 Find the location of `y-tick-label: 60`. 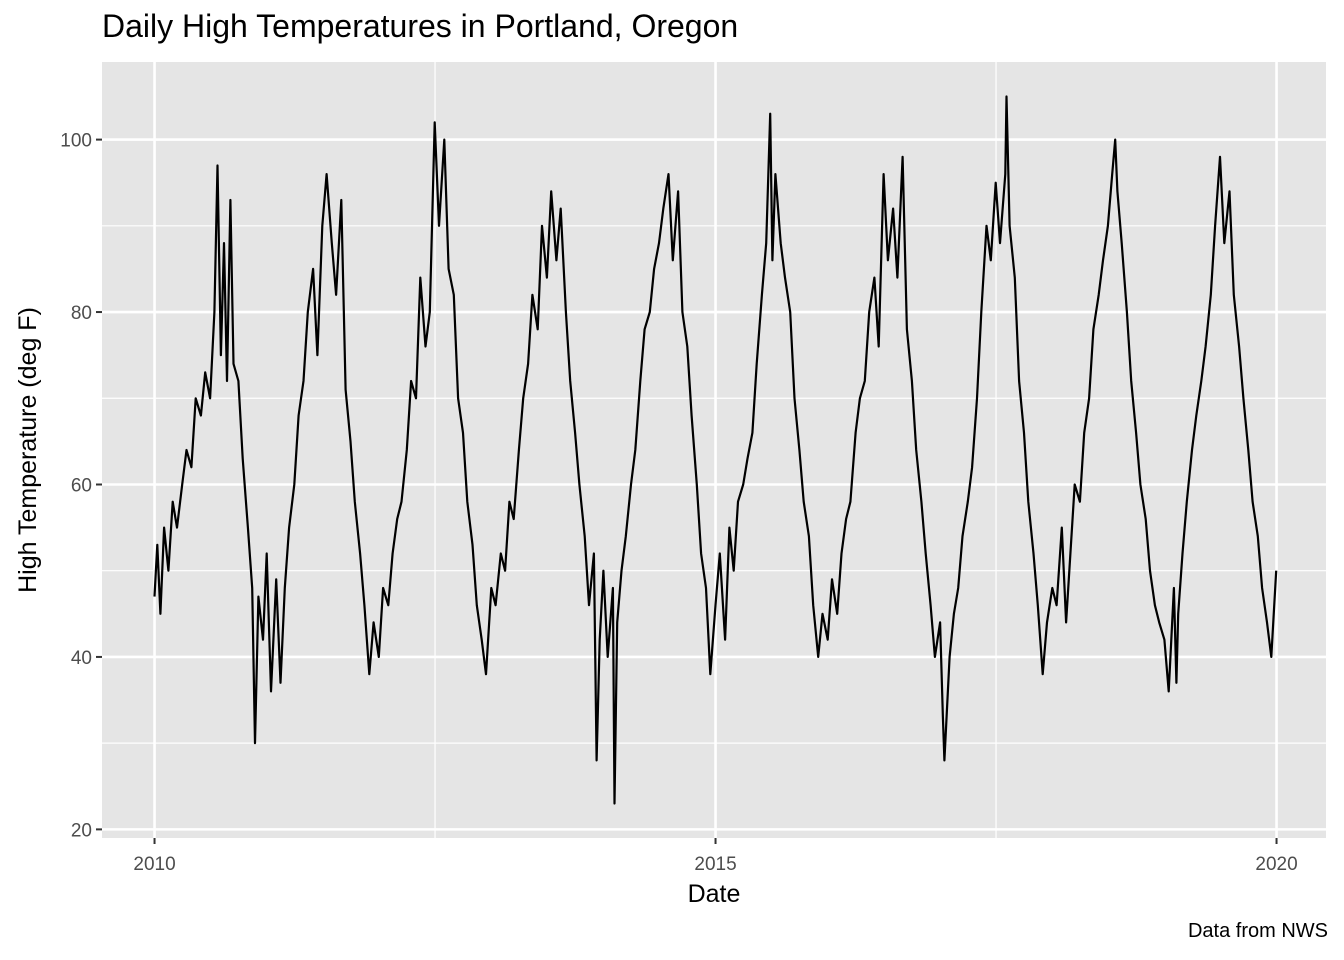

y-tick-label: 60 is located at coordinates (81, 485).